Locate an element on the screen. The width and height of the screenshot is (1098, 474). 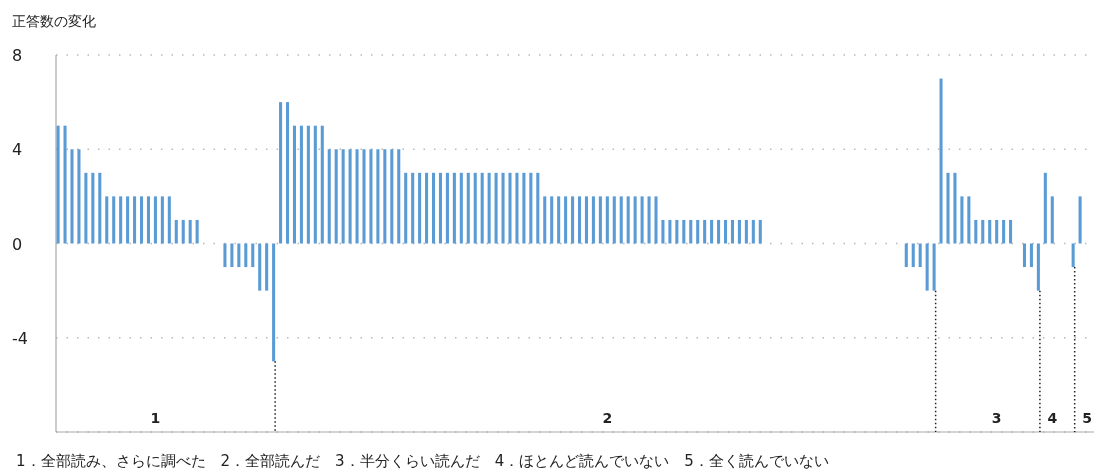
y-tick-label: -4 is located at coordinates (20, 338).